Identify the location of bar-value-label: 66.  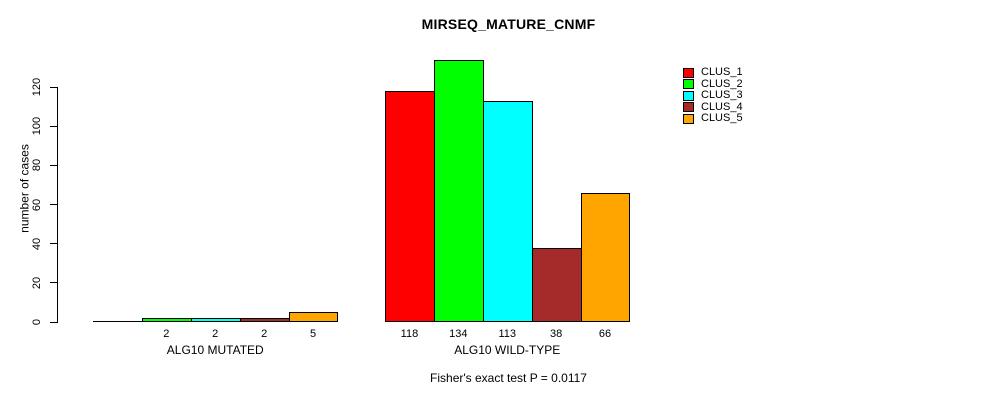
(605, 334).